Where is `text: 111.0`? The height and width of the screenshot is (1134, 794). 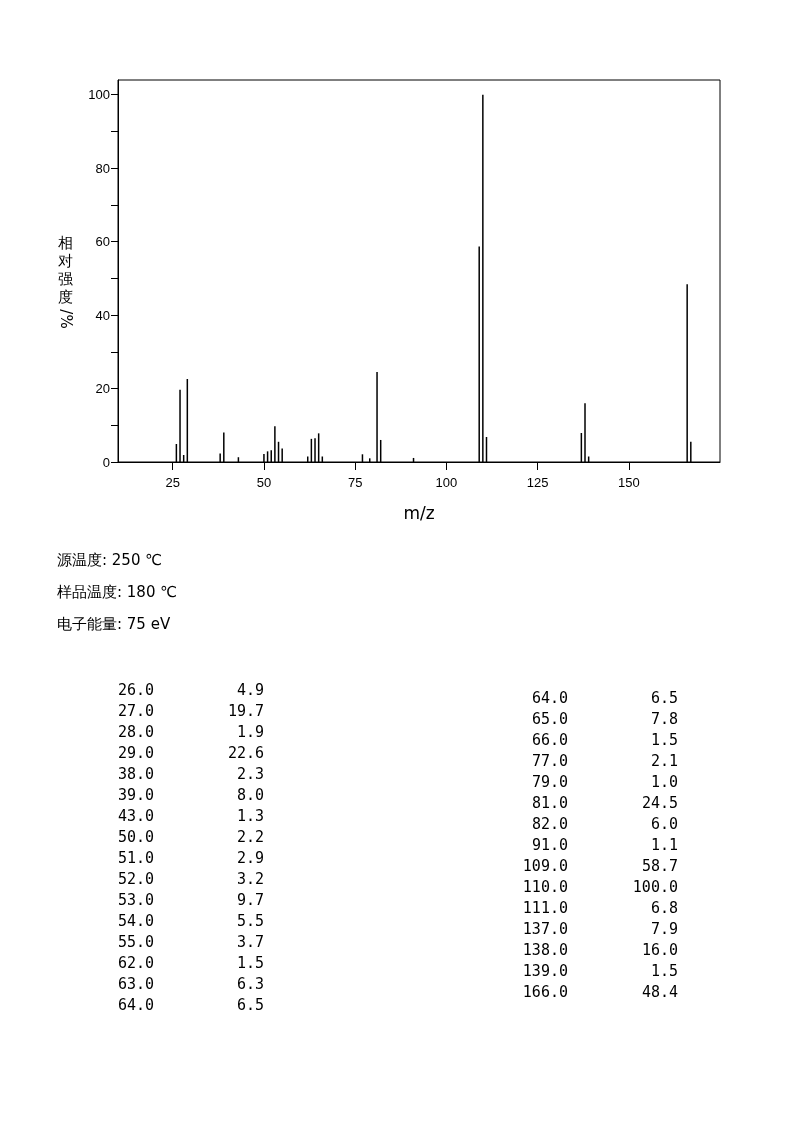 text: 111.0 is located at coordinates (544, 908).